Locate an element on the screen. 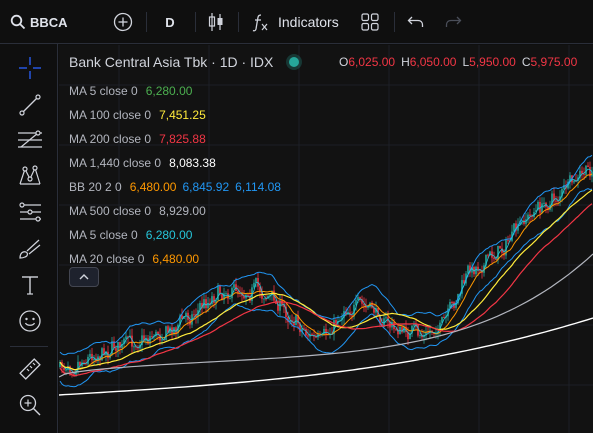 The height and width of the screenshot is (433, 593). indicator-row: MA 500 close 0 8,929.00 is located at coordinates (178, 211).